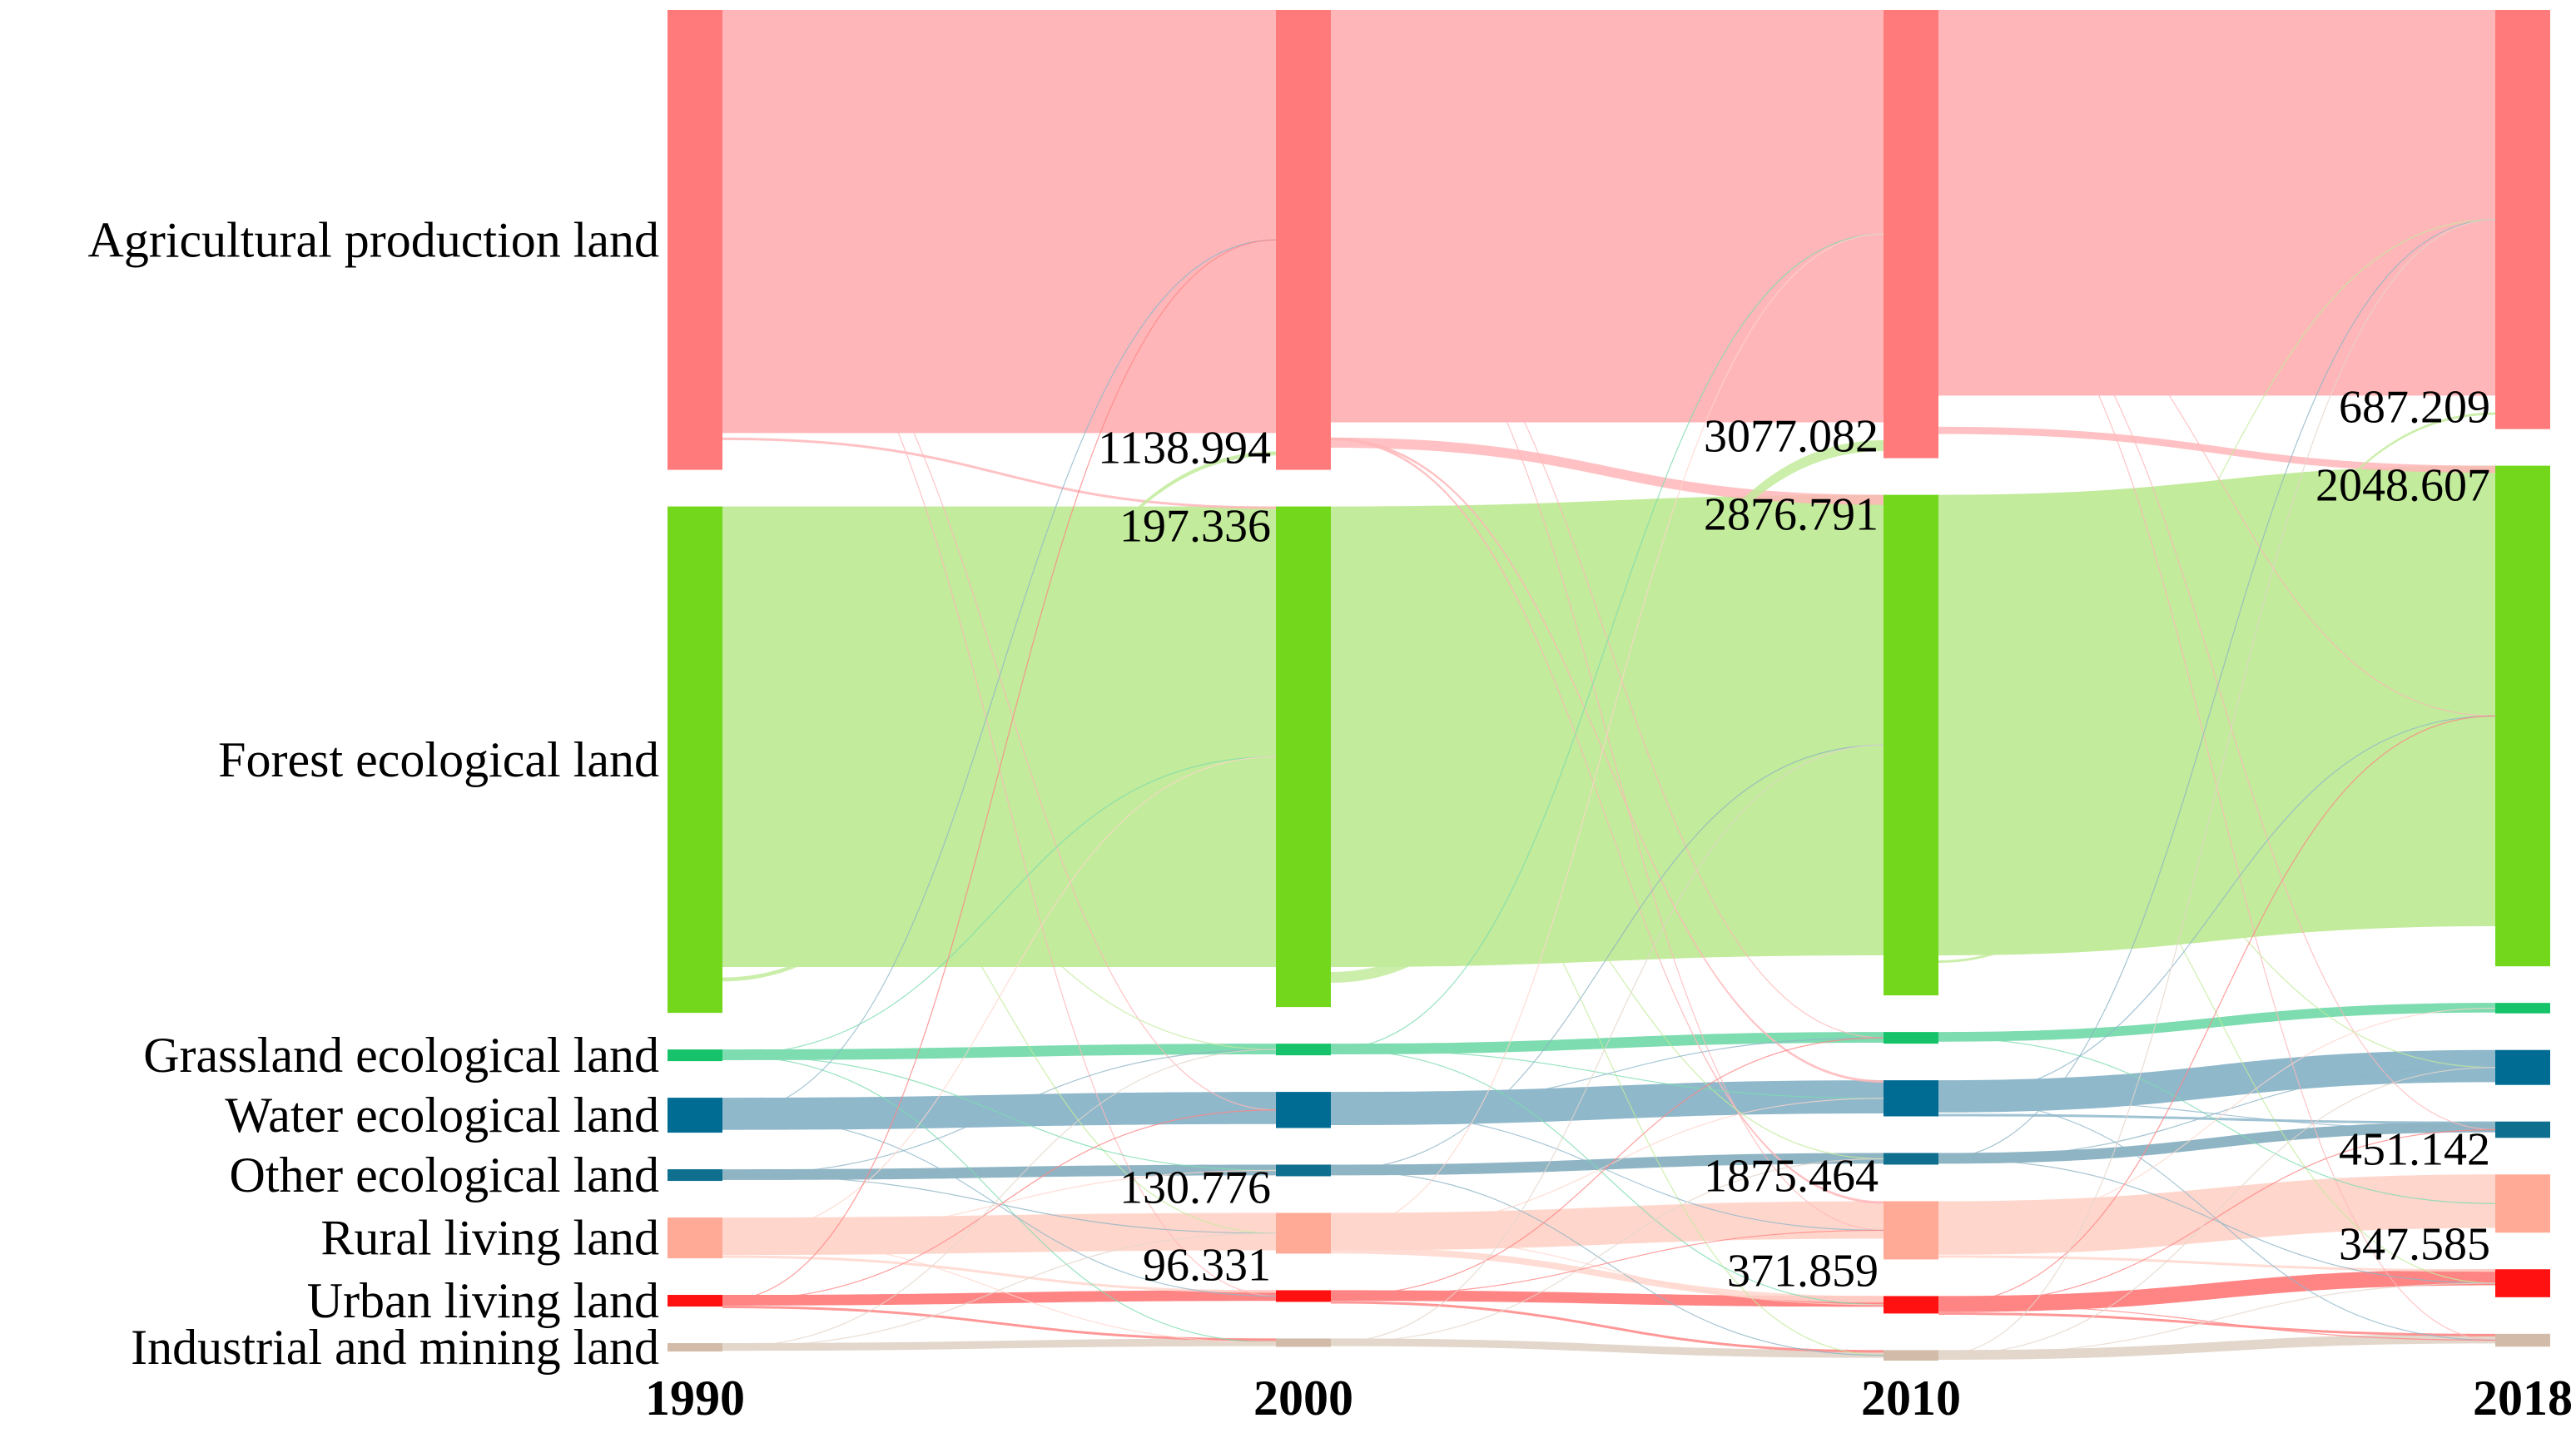  I want to click on flow-agricultural-production-land-to-forest-ecological-land-2010, so click(2216, 450).